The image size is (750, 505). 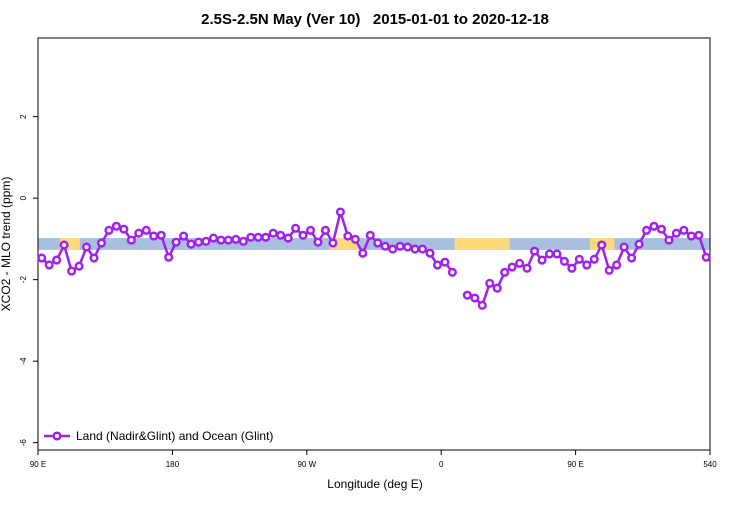 What do you see at coordinates (23, 361) in the screenshot?
I see `y-tick-label: -4` at bounding box center [23, 361].